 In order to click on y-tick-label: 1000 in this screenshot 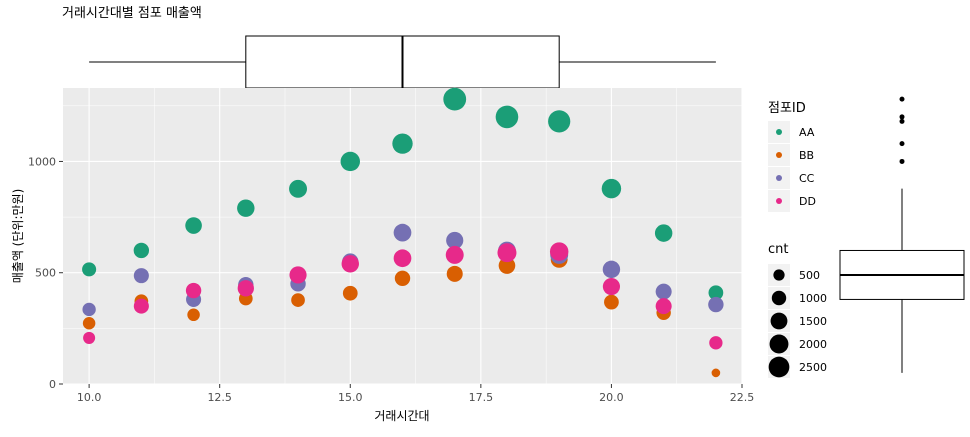, I will do `click(42, 161)`.